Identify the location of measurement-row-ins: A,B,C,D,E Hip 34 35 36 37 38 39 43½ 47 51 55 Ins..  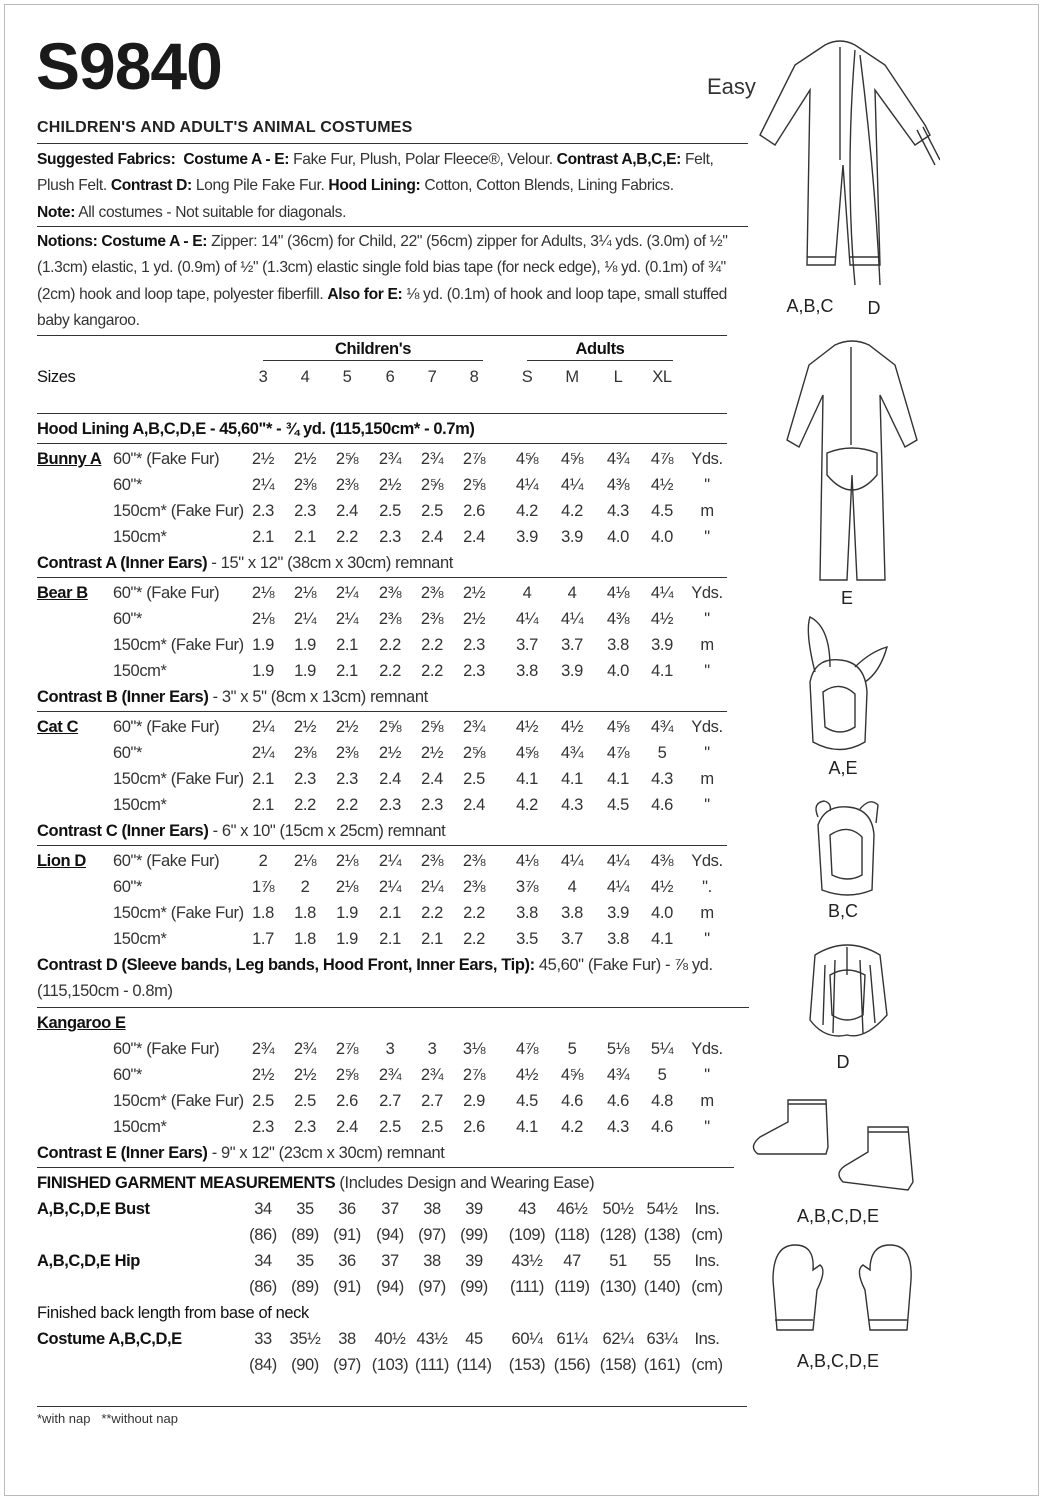
(380, 1261).